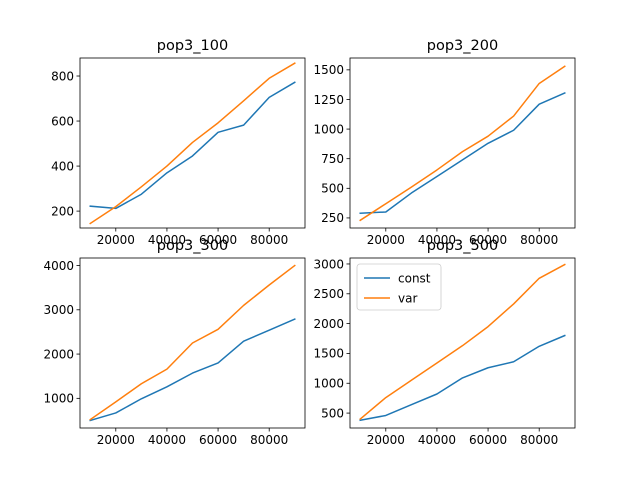 Image resolution: width=640 pixels, height=480 pixels. I want to click on y-tick-label: 600, so click(62, 121).